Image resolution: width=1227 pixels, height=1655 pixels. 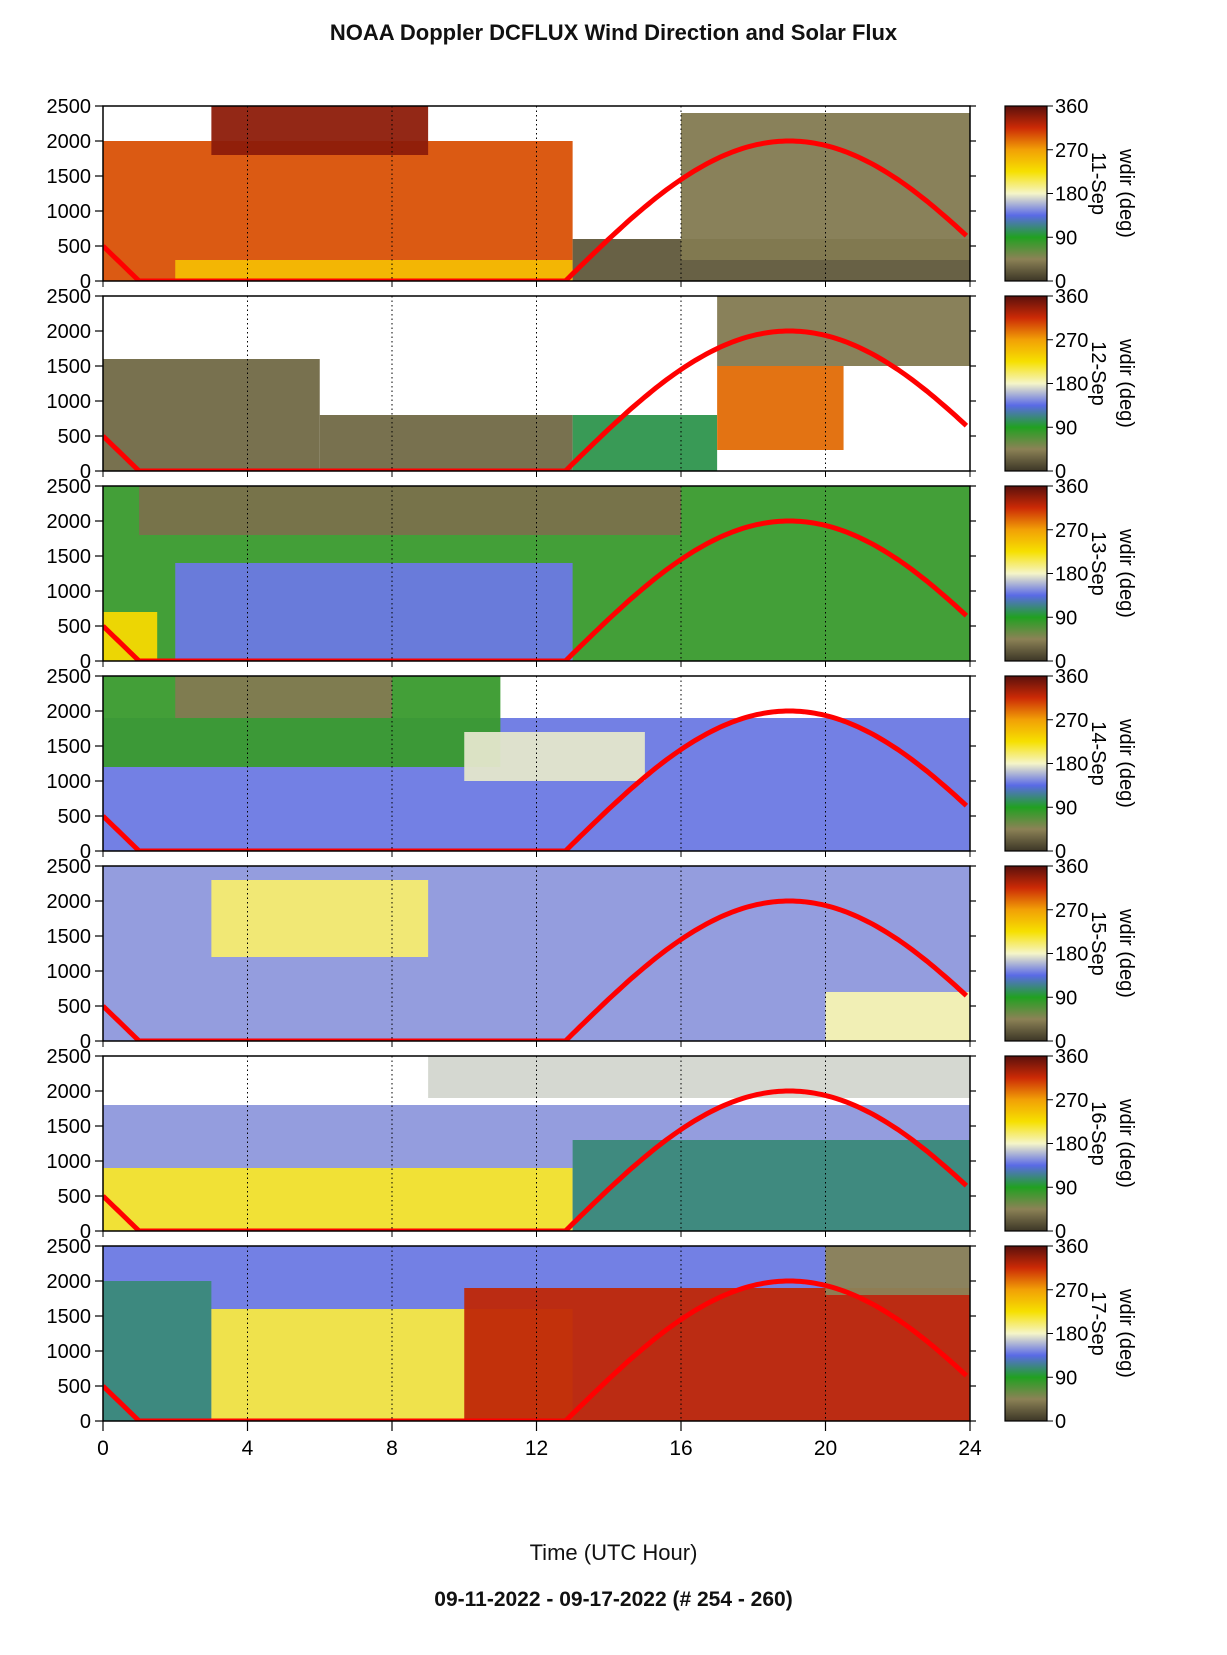 What do you see at coordinates (1098, 1133) in the screenshot?
I see `day-label: 16-Sep` at bounding box center [1098, 1133].